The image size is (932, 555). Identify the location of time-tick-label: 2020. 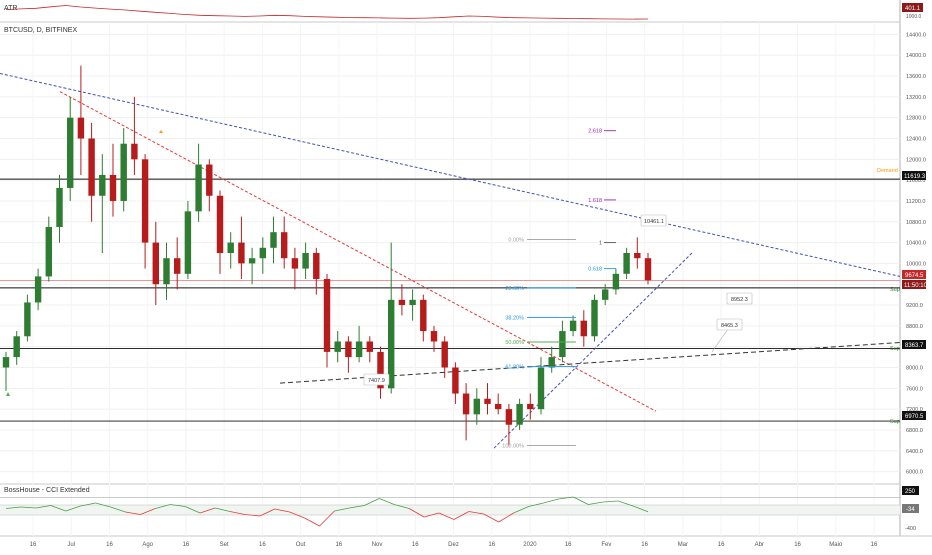
(530, 545).